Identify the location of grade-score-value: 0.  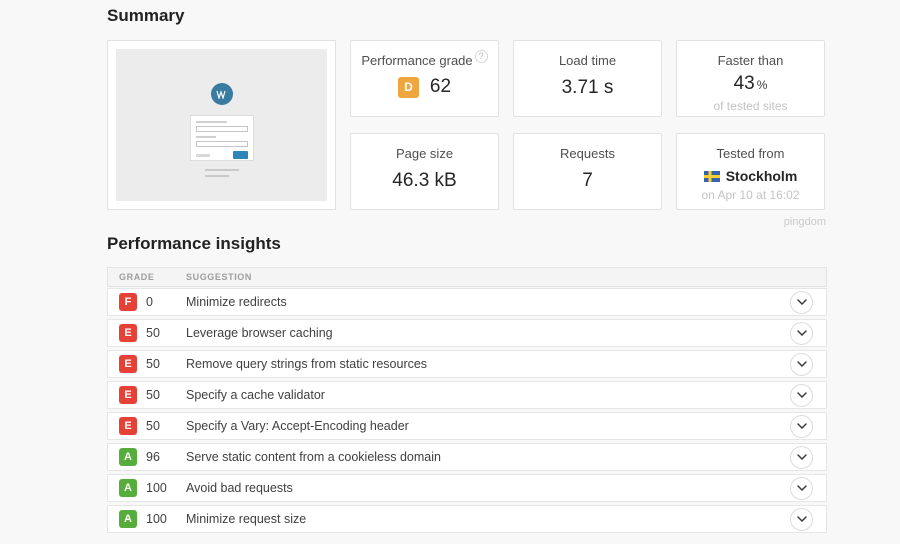
(149, 302).